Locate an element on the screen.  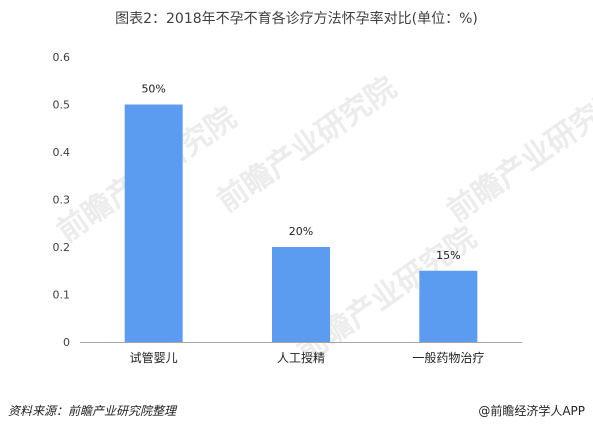
y-tick-label: 0.5 is located at coordinates (62, 105).